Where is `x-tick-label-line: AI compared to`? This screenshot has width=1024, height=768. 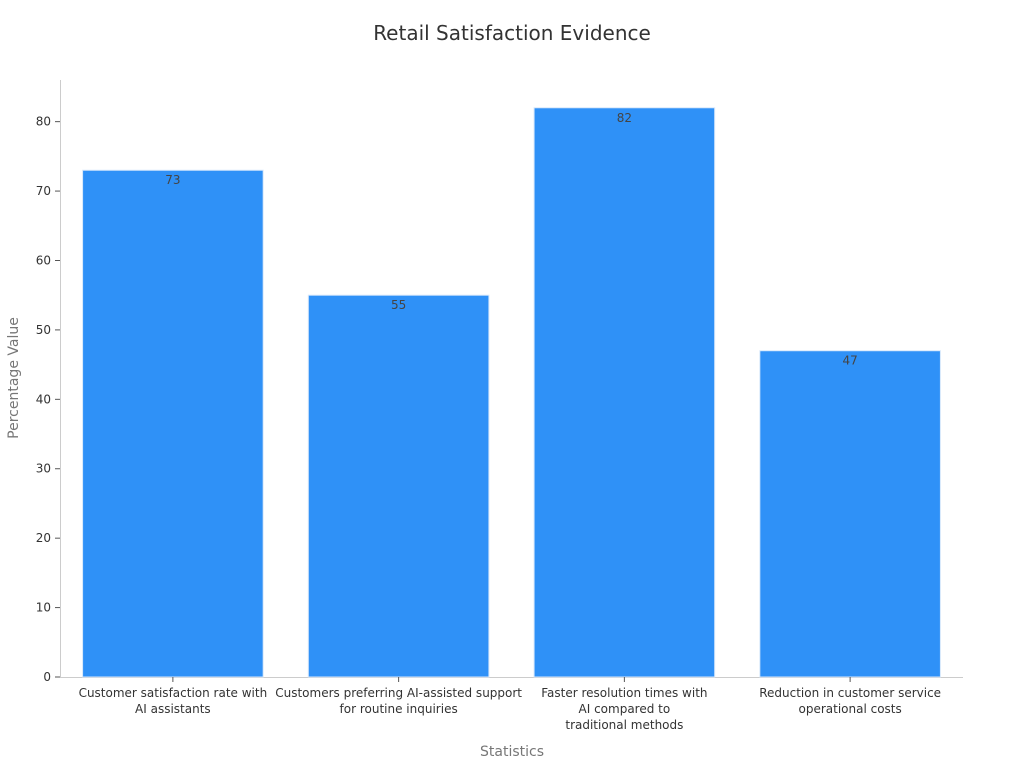
x-tick-label-line: AI compared to is located at coordinates (625, 709).